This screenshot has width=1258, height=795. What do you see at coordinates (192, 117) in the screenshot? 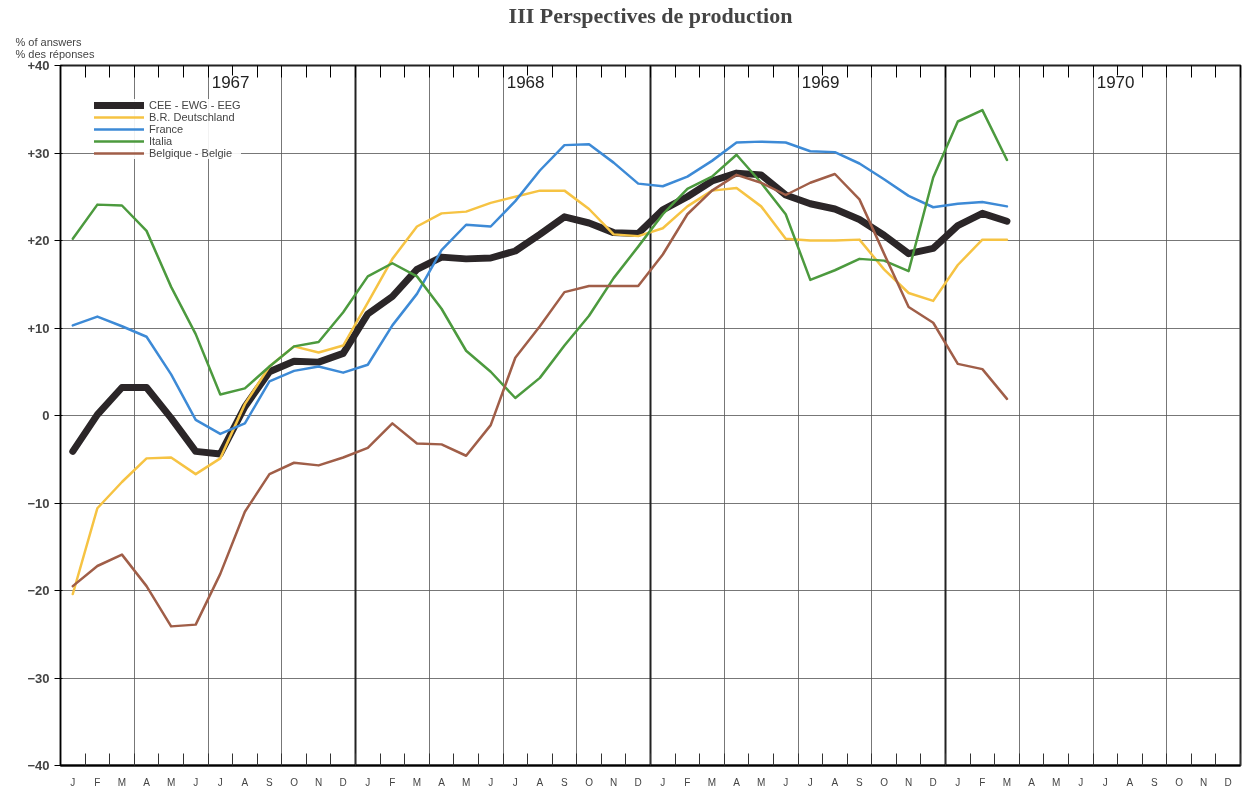
I see `legend-label: B.R. Deutschland` at bounding box center [192, 117].